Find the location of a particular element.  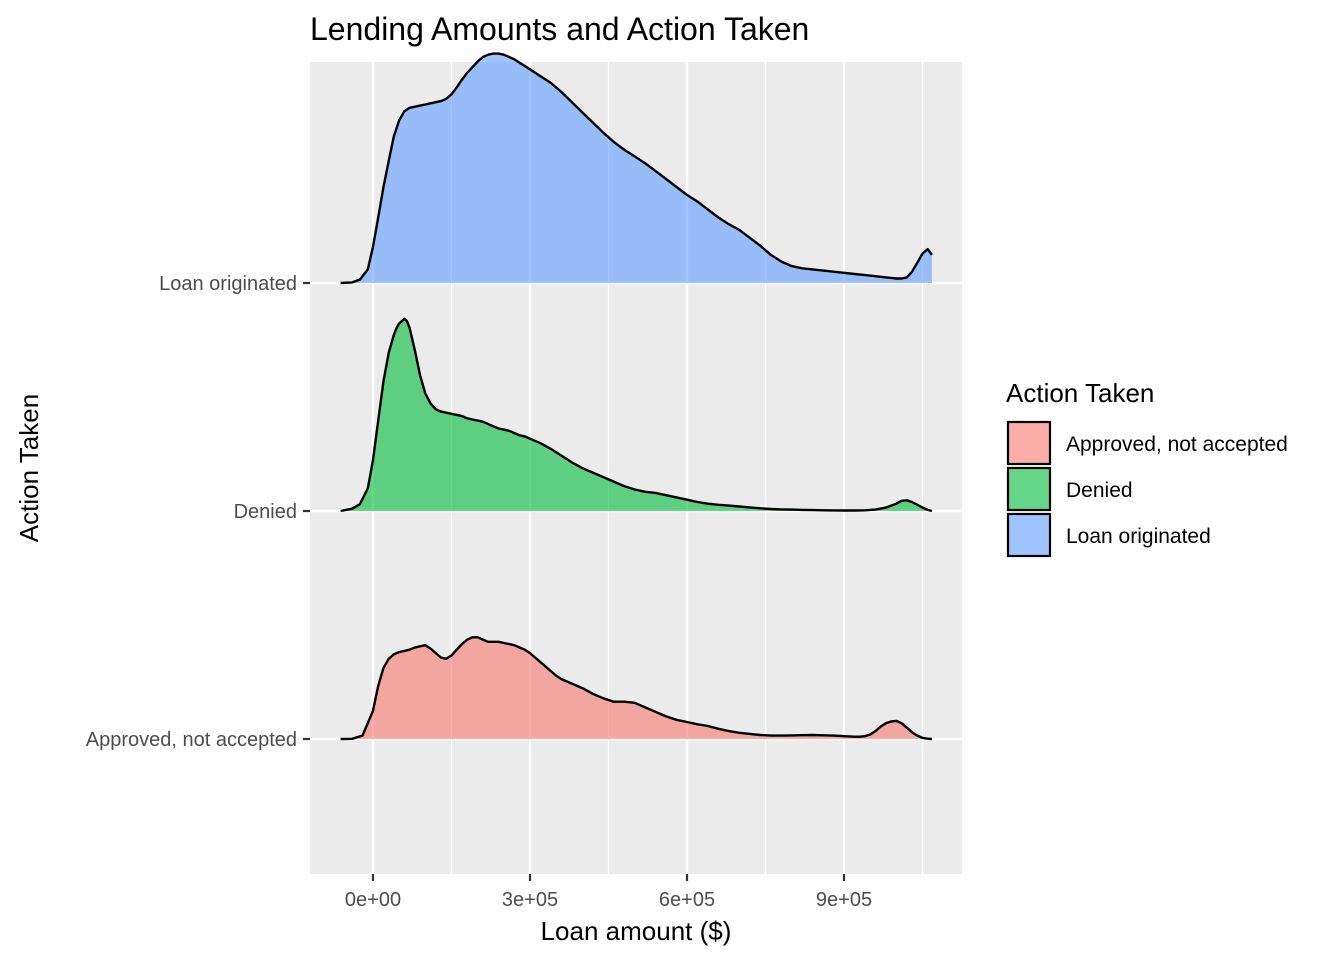

ridge-area-denied is located at coordinates (636, 414).